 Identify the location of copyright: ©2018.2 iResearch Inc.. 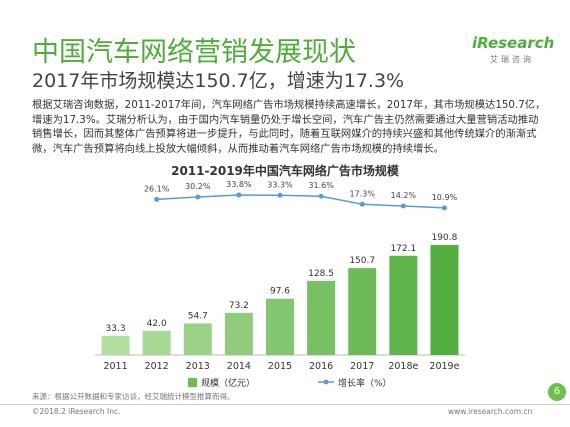
(76, 411).